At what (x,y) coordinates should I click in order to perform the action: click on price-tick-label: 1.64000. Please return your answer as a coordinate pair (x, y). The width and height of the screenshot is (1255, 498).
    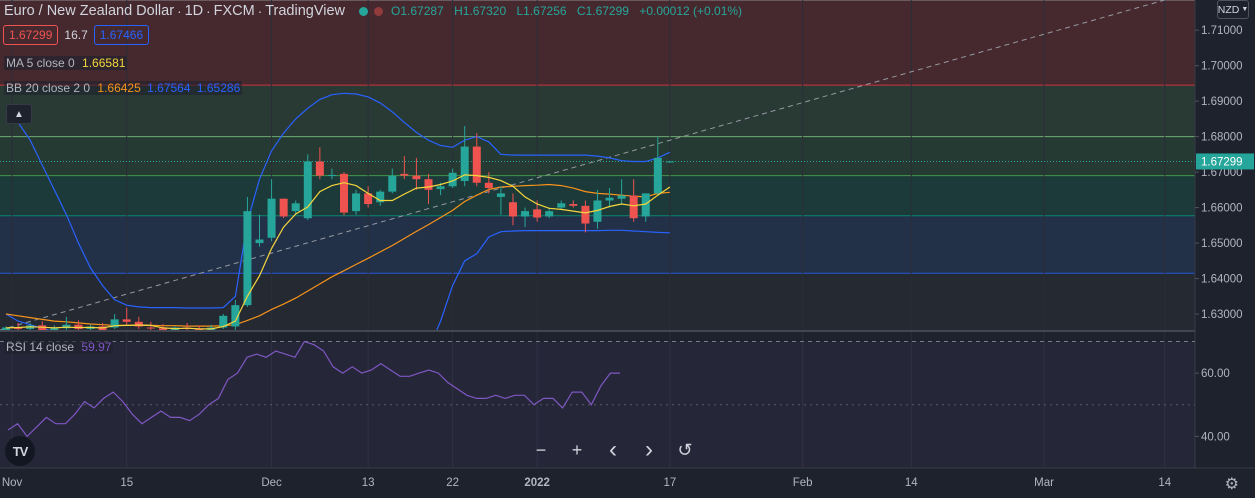
    Looking at the image, I should click on (1222, 280).